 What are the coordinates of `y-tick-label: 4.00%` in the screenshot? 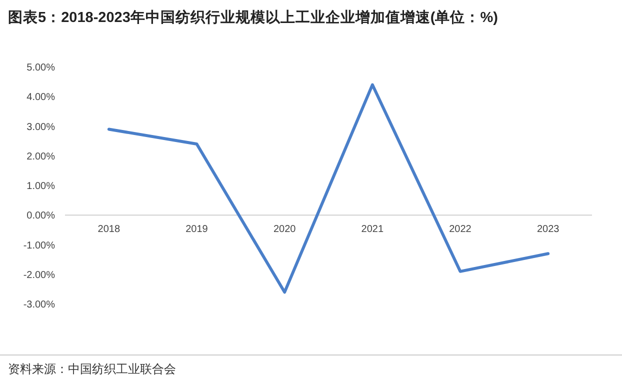 It's located at (41, 98).